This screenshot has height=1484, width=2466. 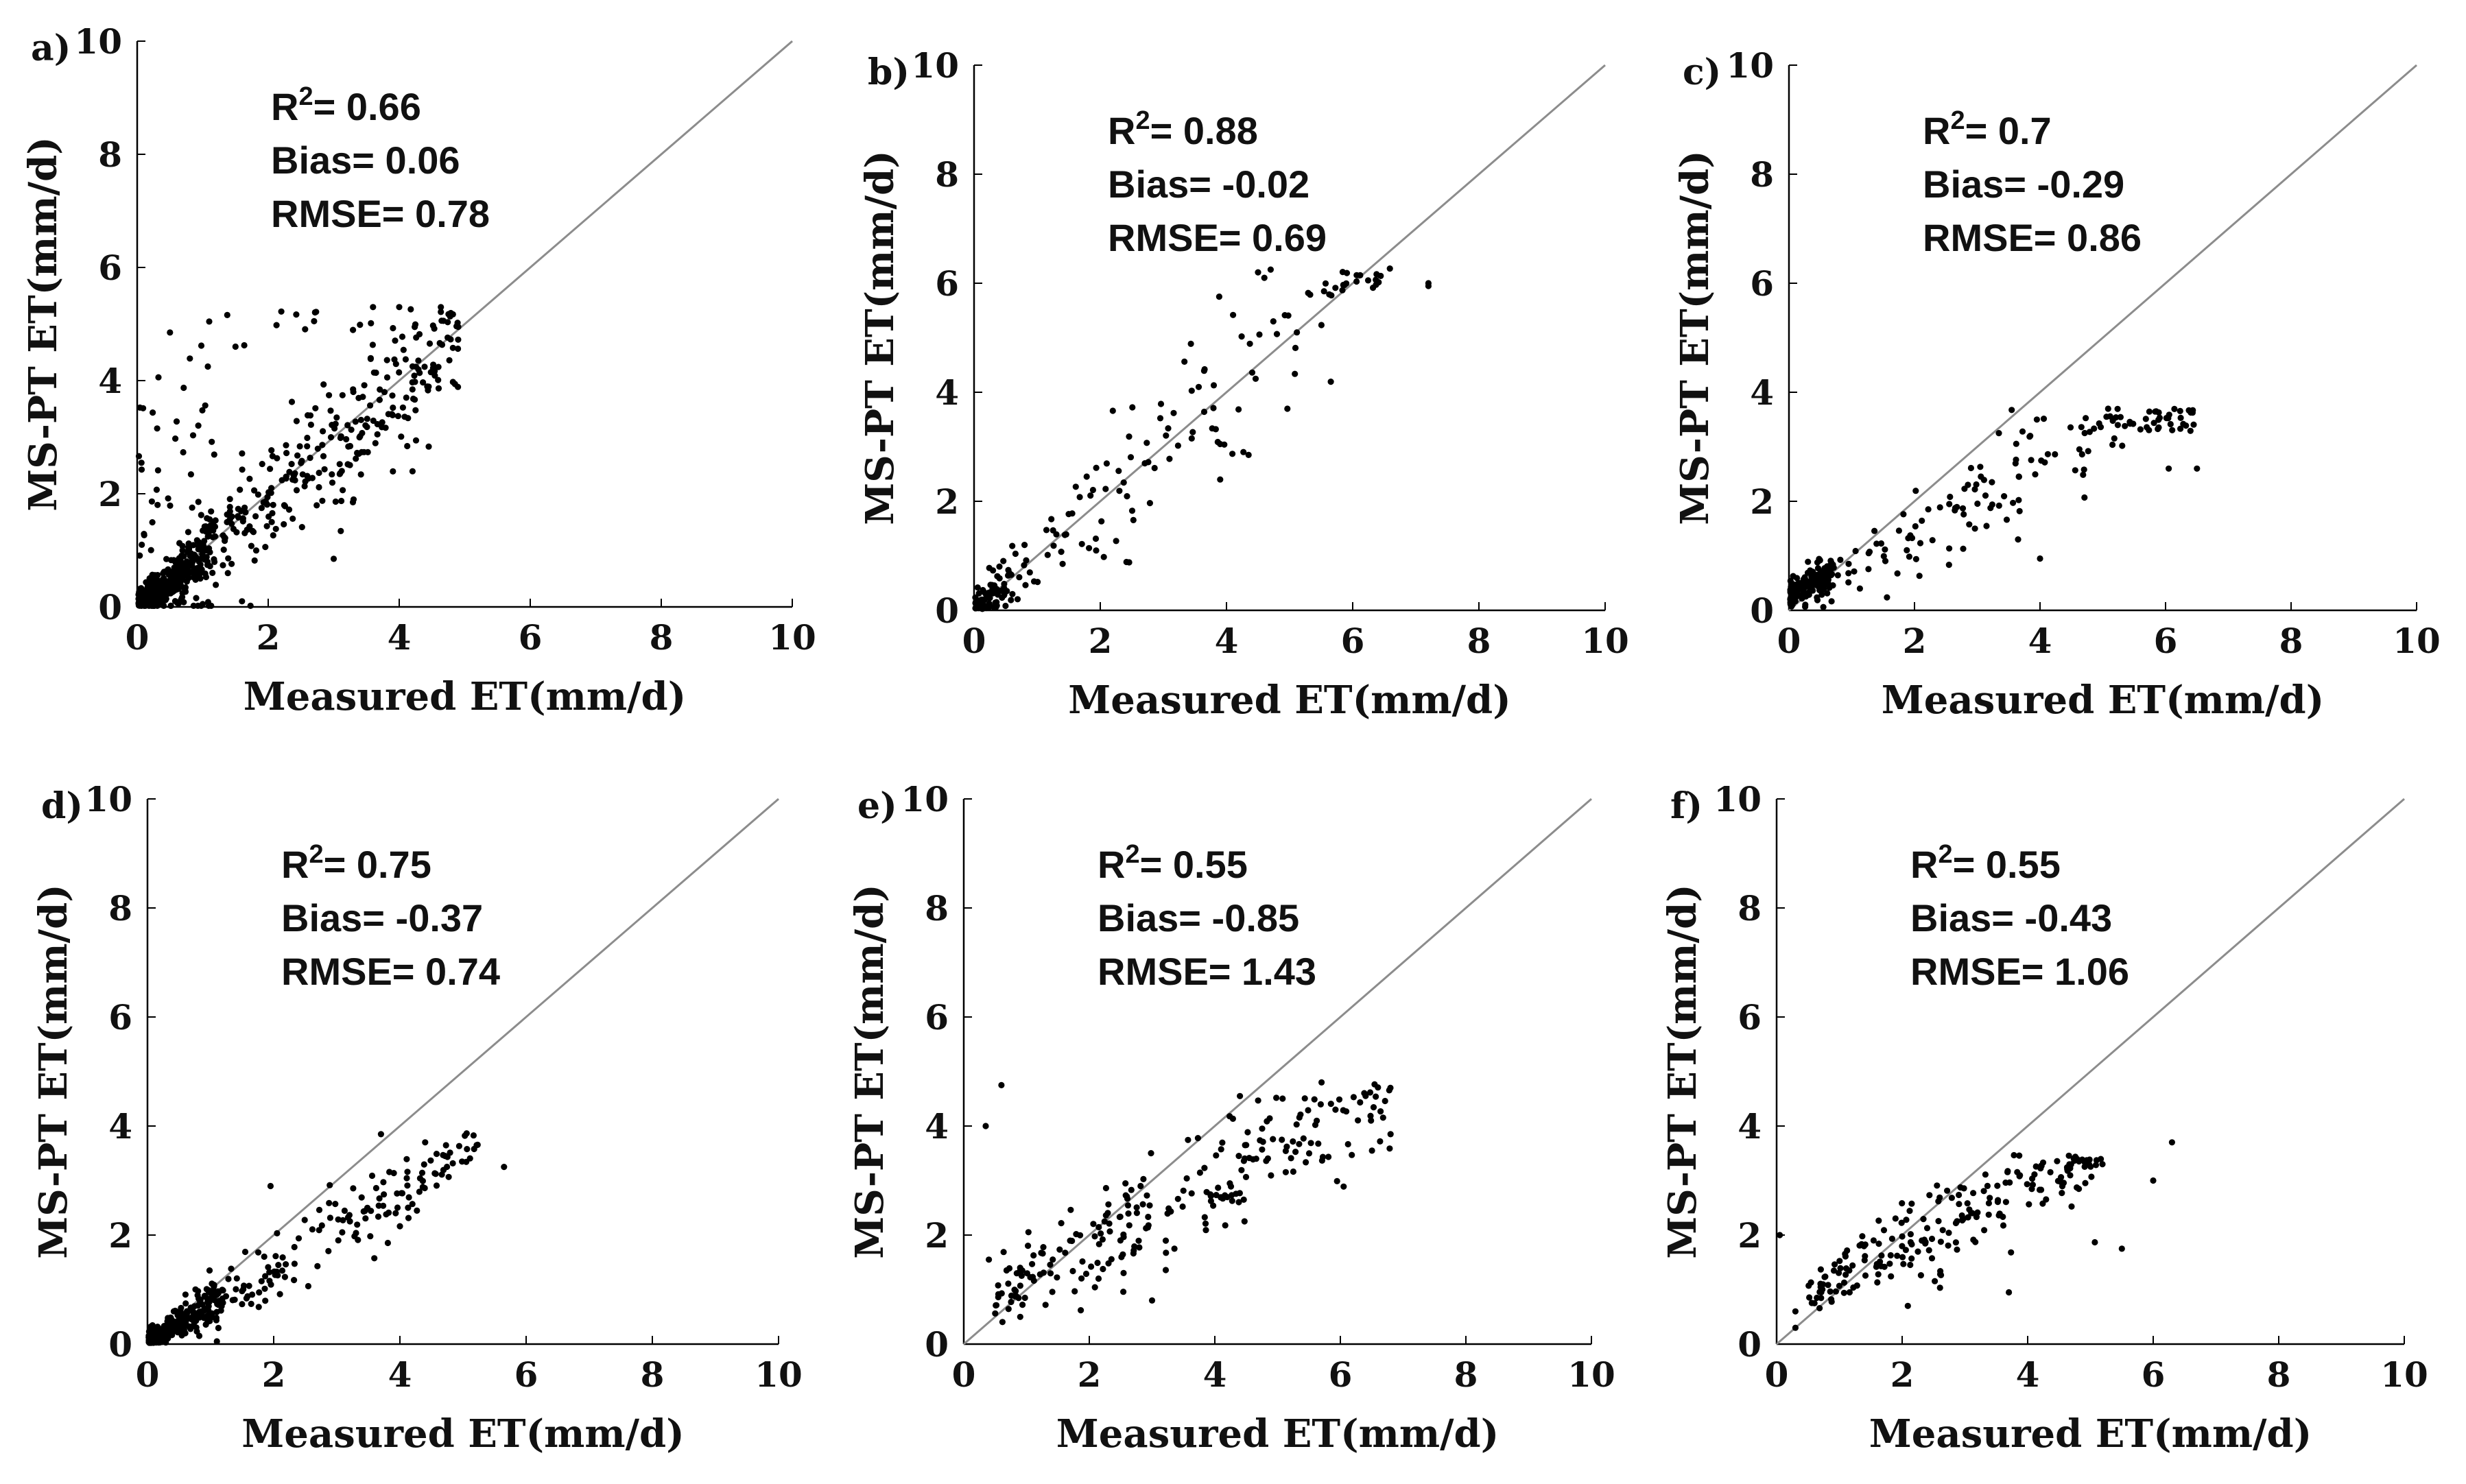 I want to click on rmse-annotation: RMSE= 1.43, so click(x=1207, y=972).